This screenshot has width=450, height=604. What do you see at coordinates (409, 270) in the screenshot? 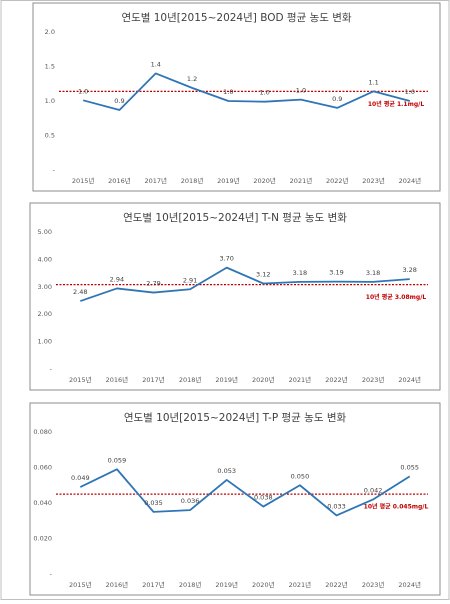
I see `data-label: 3.28` at bounding box center [409, 270].